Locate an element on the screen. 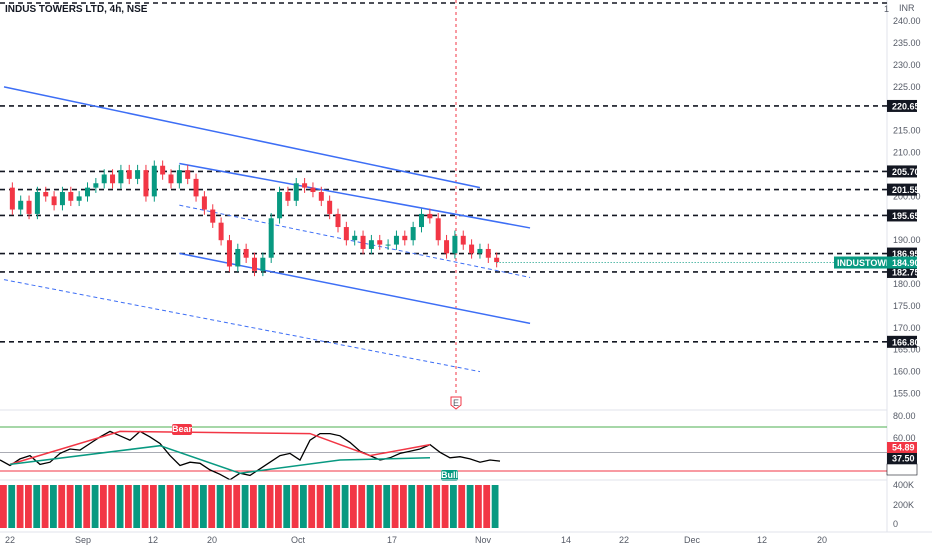  level-price-label: 220.65 is located at coordinates (906, 106).